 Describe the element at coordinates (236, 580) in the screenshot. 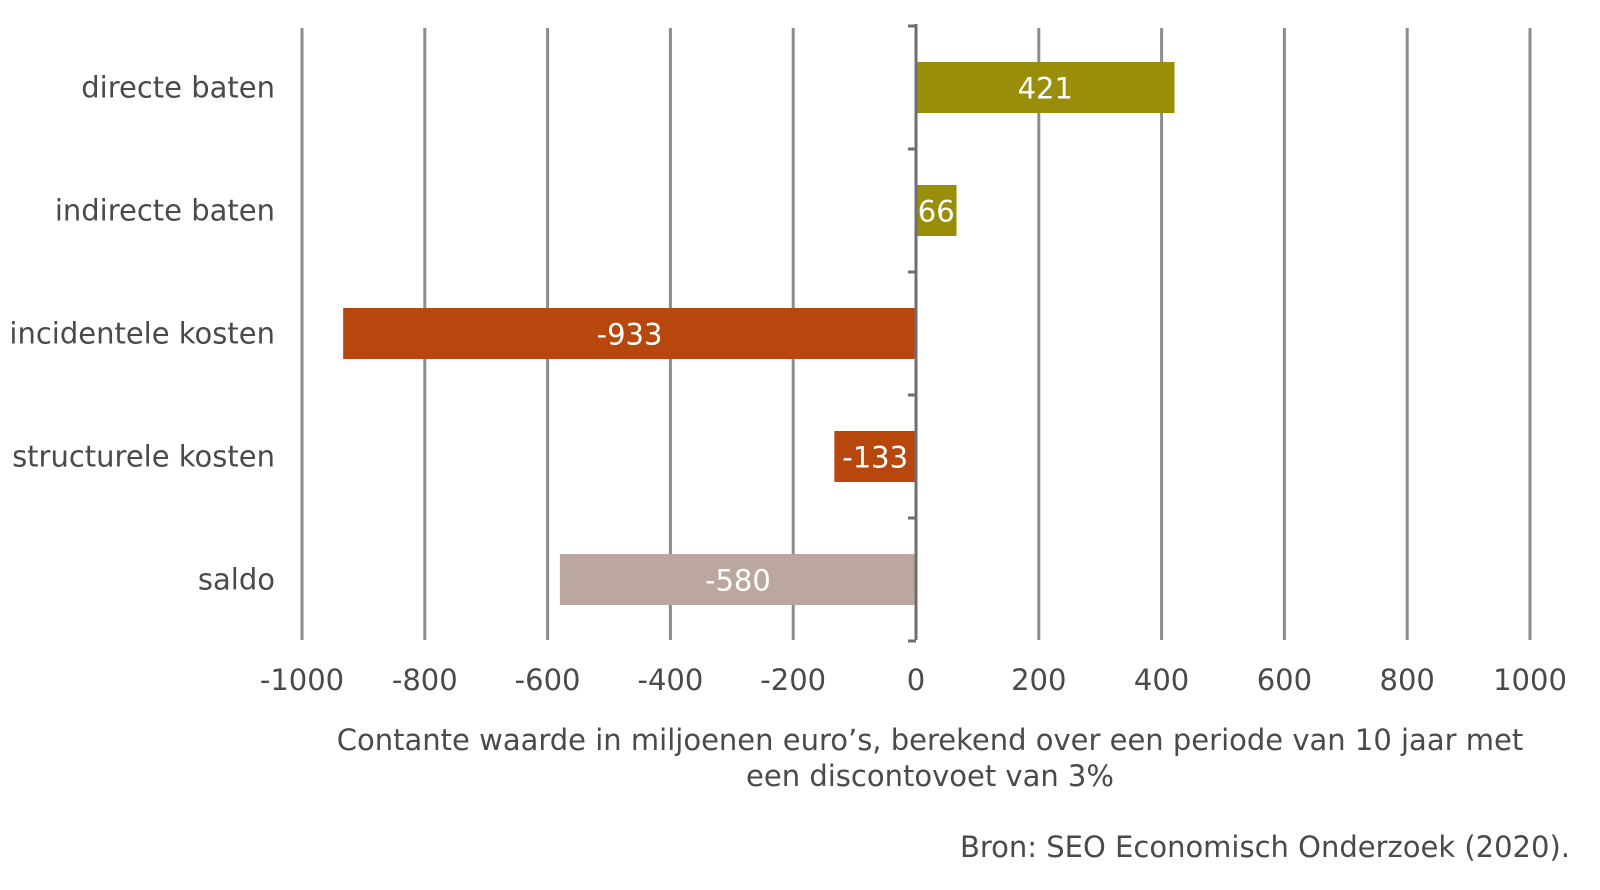

I see `category-label: saldo` at that location.